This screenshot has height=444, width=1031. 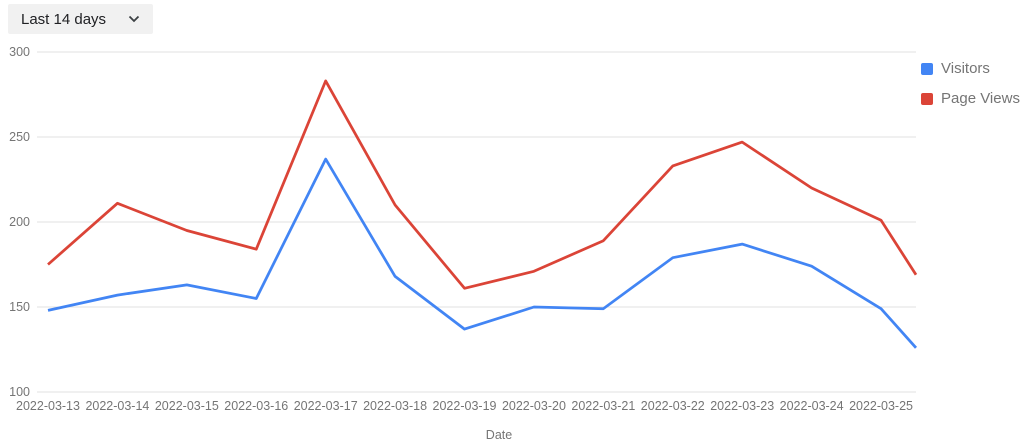 I want to click on x-tick-label: 2022-03-21, so click(x=603, y=406).